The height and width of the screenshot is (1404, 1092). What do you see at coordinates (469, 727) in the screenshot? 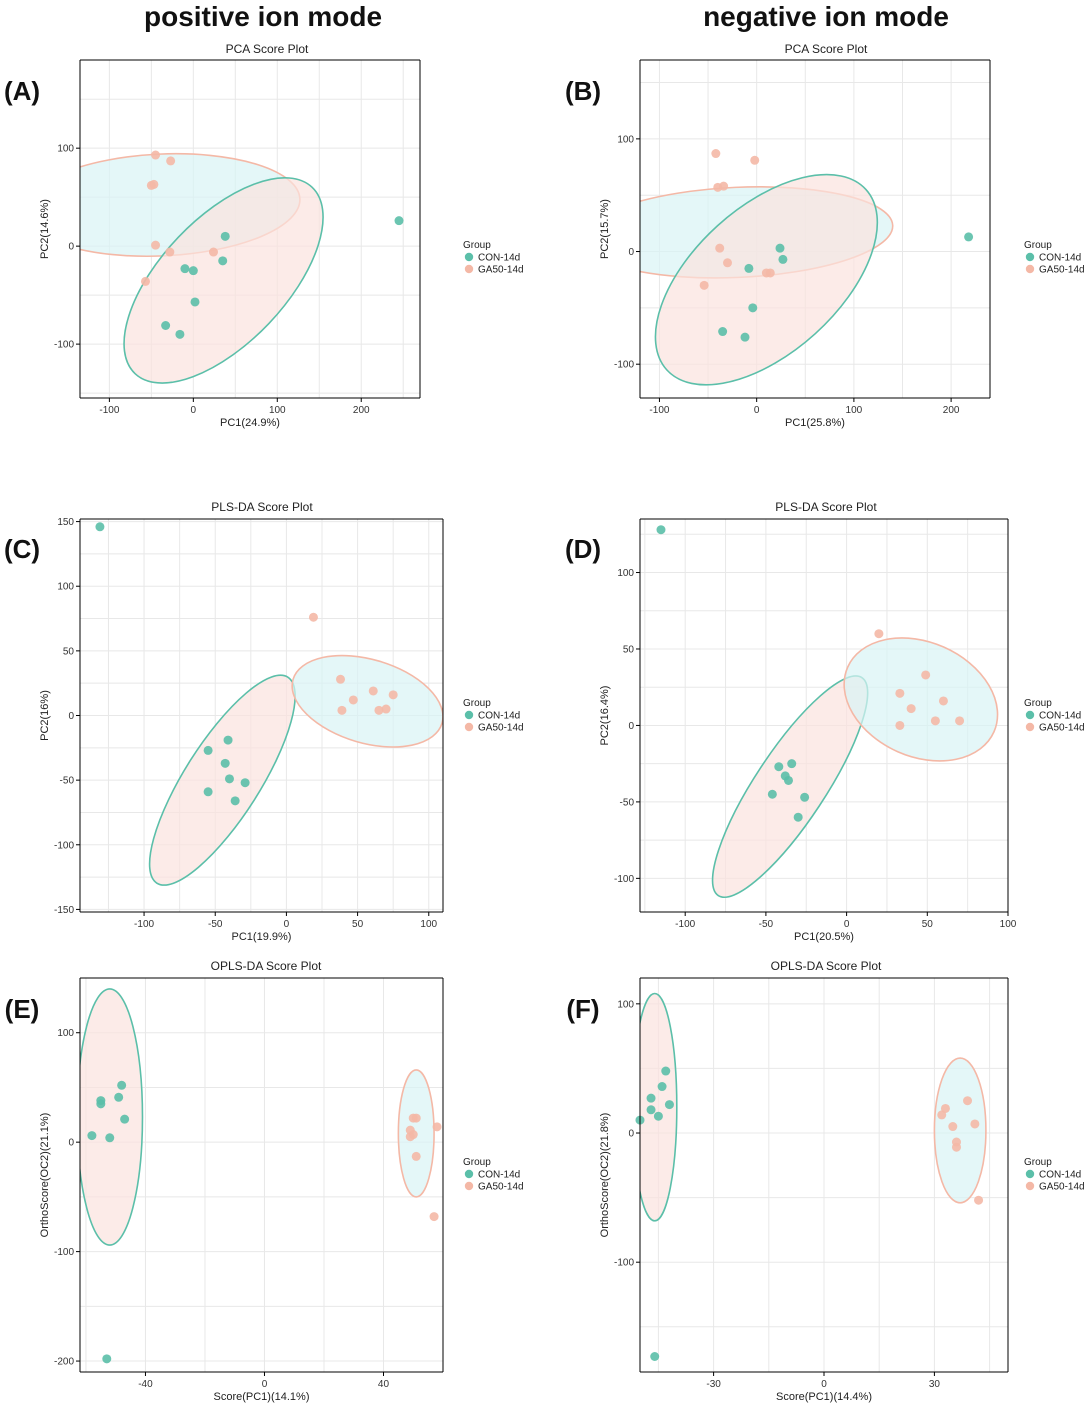
I see `panel-c-legend-swatch-ga50` at bounding box center [469, 727].